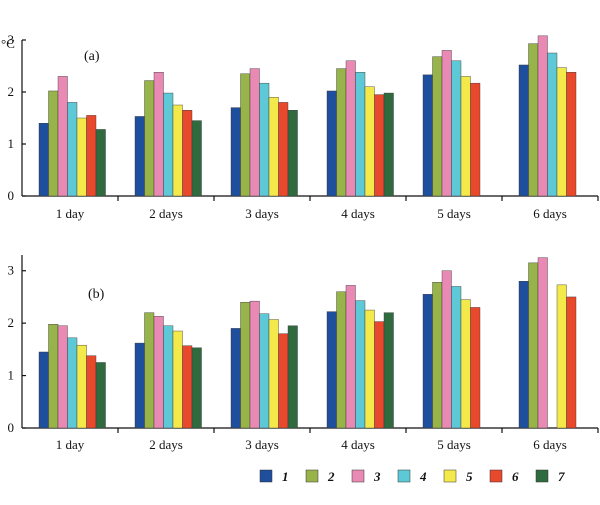  Describe the element at coordinates (412, 476) in the screenshot. I see `legend: 1 2 3 4 5 6 7` at that location.